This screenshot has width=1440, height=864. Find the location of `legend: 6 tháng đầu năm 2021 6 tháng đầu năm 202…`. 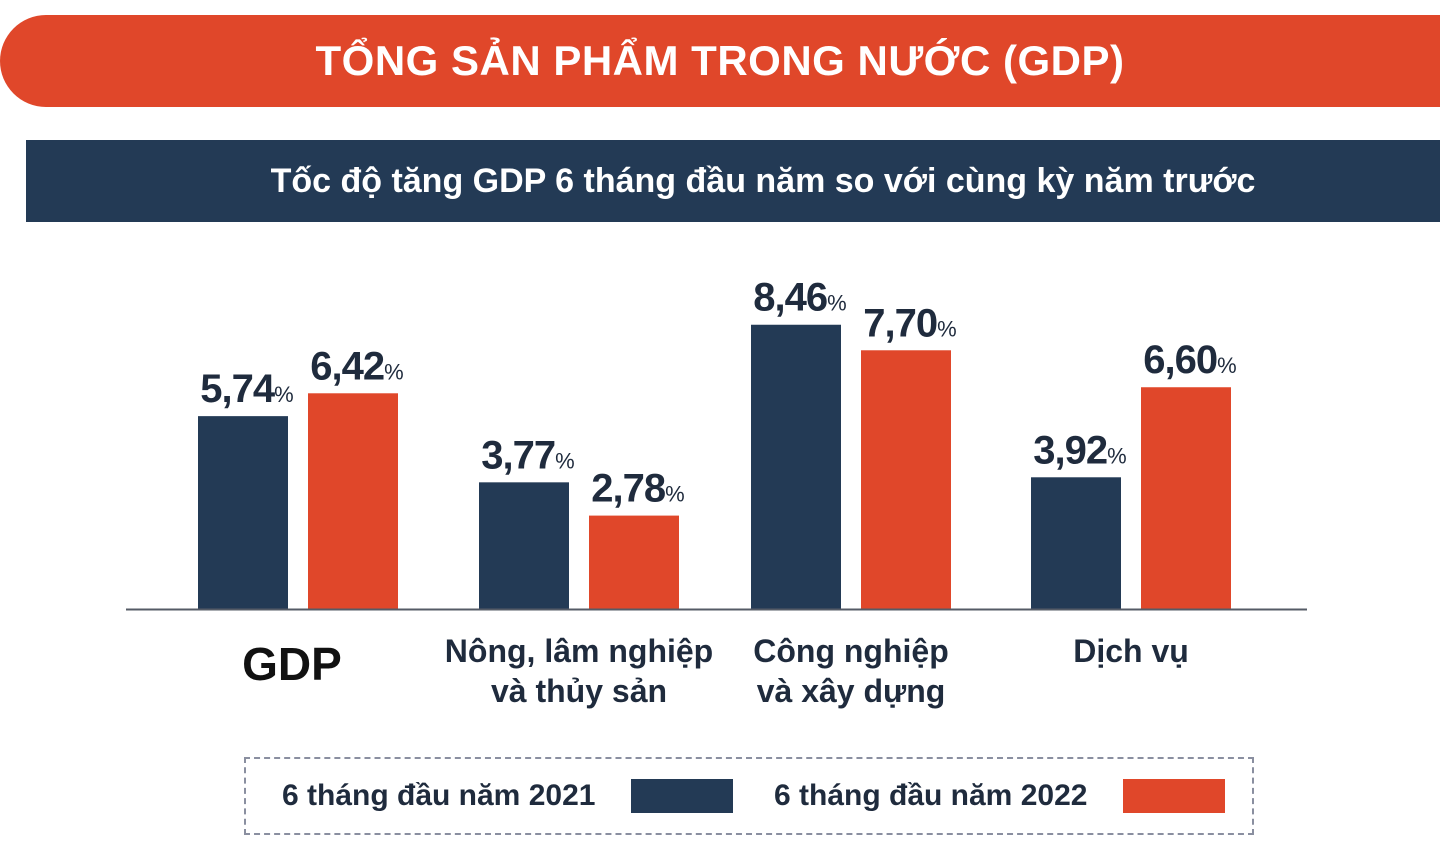

legend: 6 tháng đầu năm 2021 6 tháng đầu năm 202… is located at coordinates (749, 796).